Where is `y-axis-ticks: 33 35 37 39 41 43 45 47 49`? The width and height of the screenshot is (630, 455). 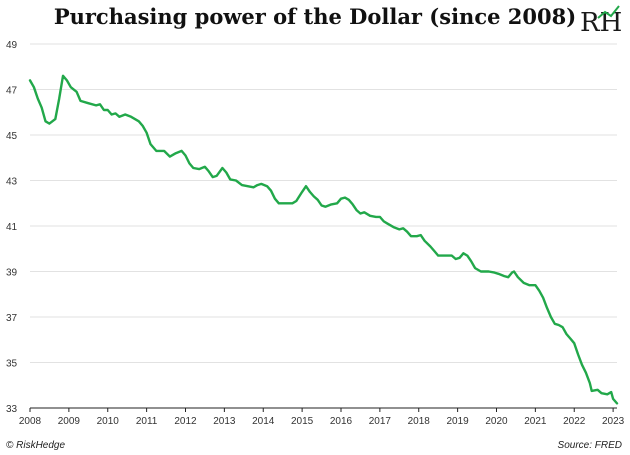 y-axis-ticks: 33 35 37 39 41 43 45 47 49 is located at coordinates (12, 227).